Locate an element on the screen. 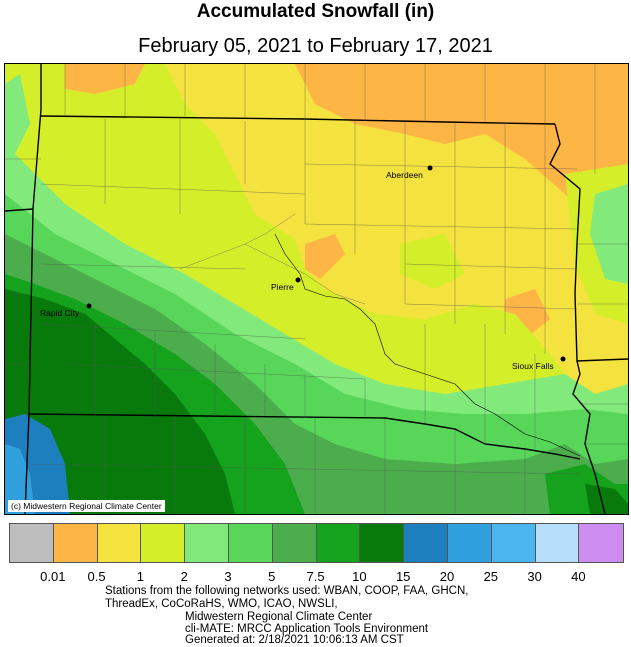 This screenshot has width=631, height=647. zone-3-5-northwest is located at coordinates (17, 114).